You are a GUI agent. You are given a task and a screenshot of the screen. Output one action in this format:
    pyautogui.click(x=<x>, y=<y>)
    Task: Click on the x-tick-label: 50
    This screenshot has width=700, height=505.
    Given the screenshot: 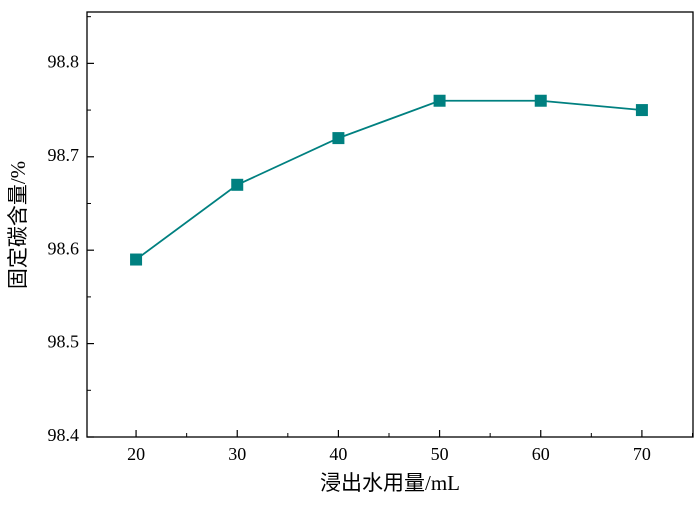 What is the action you would take?
    pyautogui.click(x=440, y=454)
    